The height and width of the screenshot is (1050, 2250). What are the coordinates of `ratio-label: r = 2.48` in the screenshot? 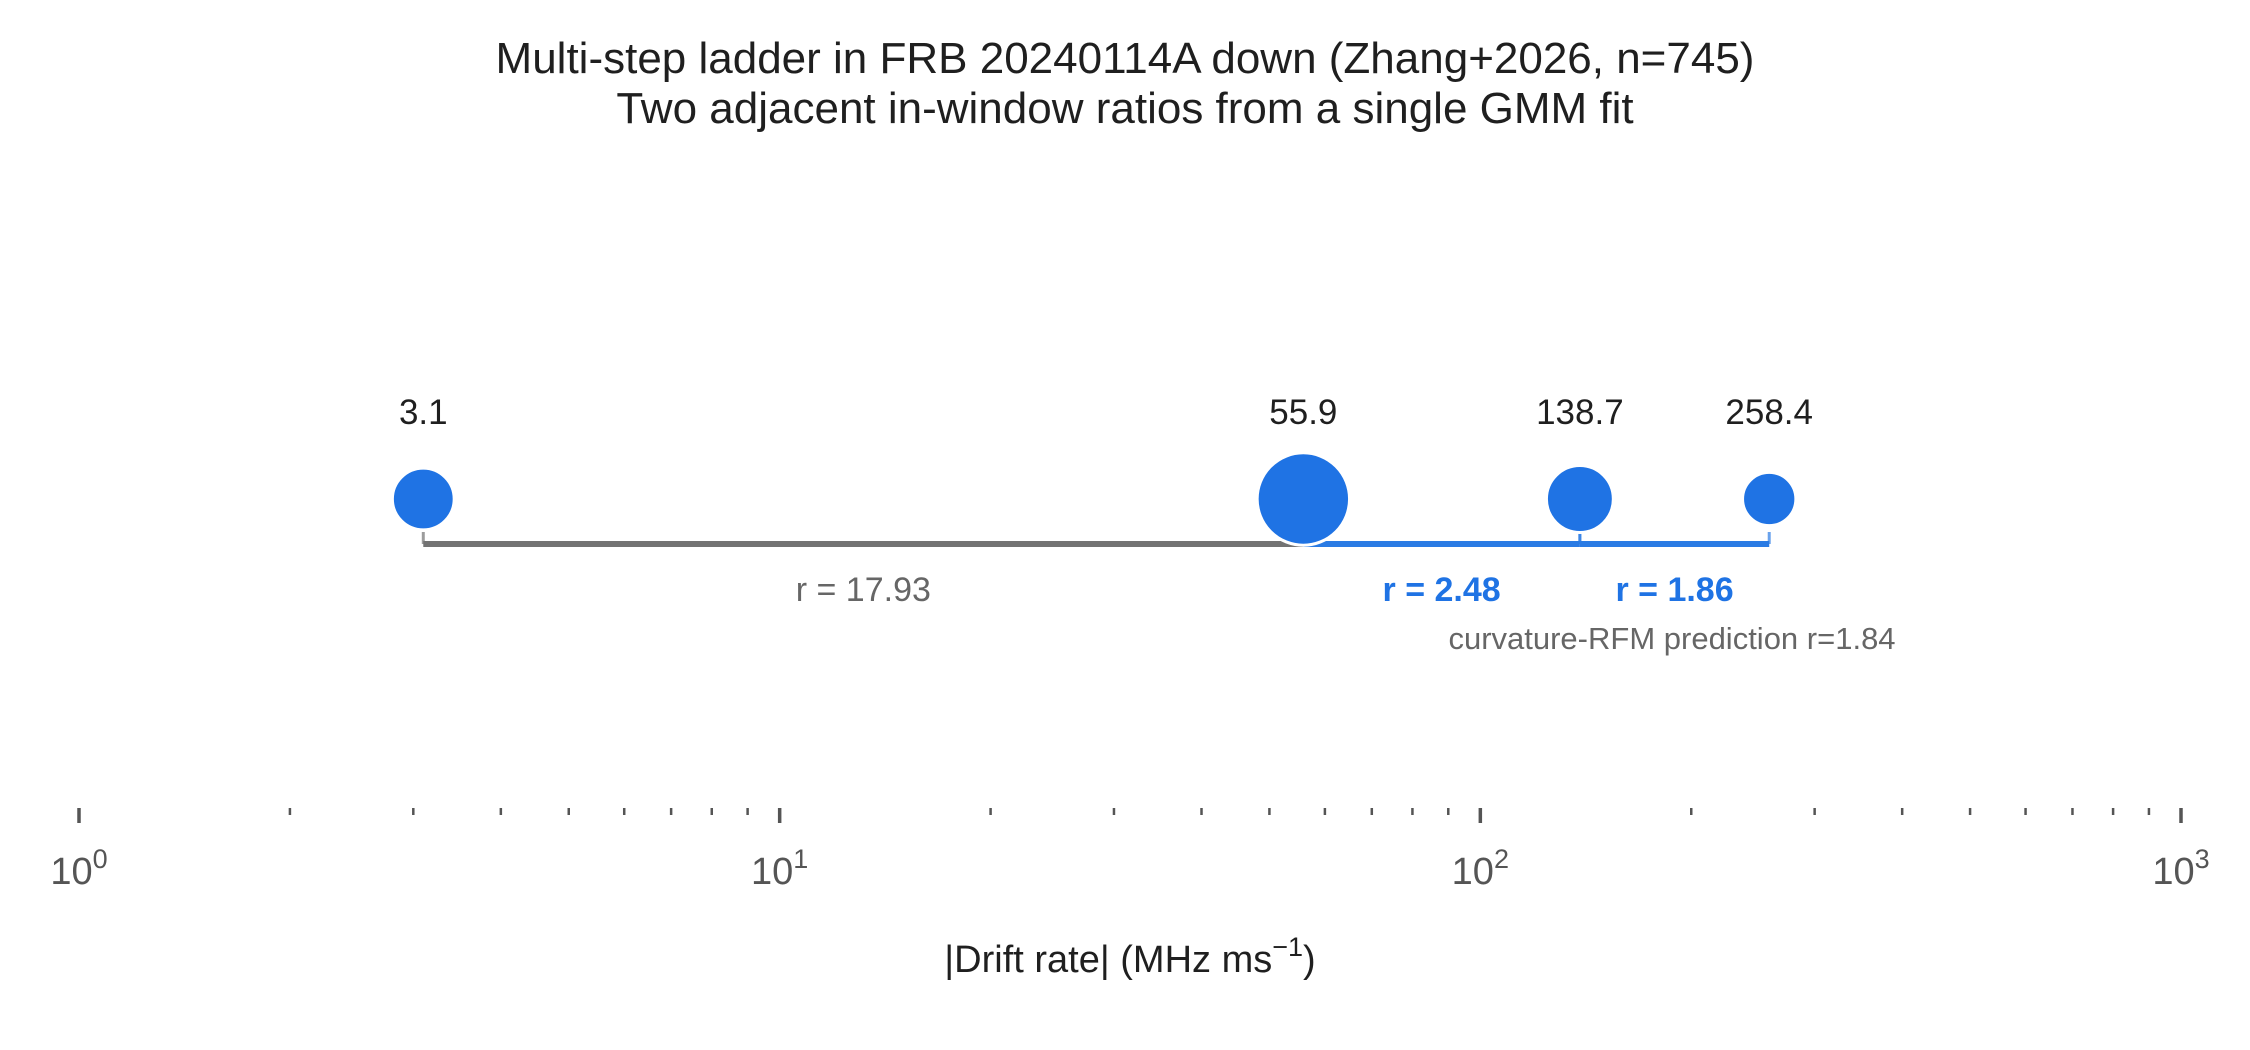 It's located at (1442, 590).